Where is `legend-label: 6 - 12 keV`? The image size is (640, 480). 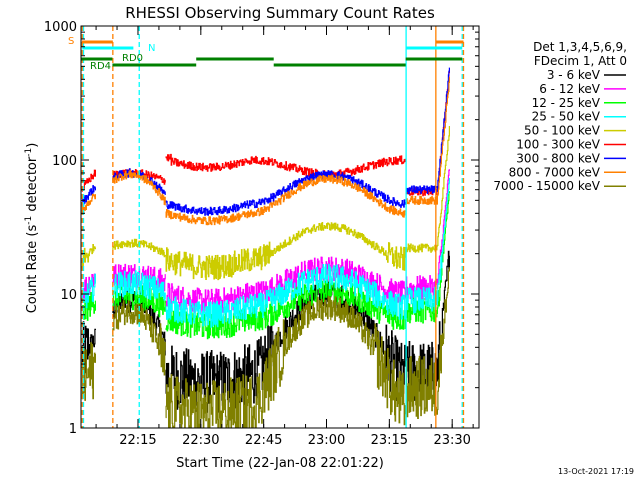
legend-label: 6 - 12 keV is located at coordinates (570, 89).